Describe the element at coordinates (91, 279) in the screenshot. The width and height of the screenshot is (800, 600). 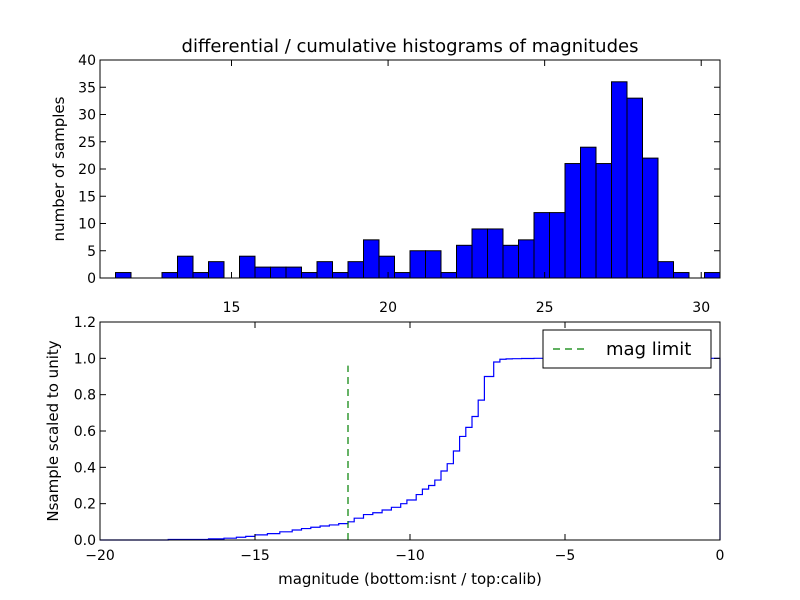
I see `histogram-y-tick-label: 0` at that location.